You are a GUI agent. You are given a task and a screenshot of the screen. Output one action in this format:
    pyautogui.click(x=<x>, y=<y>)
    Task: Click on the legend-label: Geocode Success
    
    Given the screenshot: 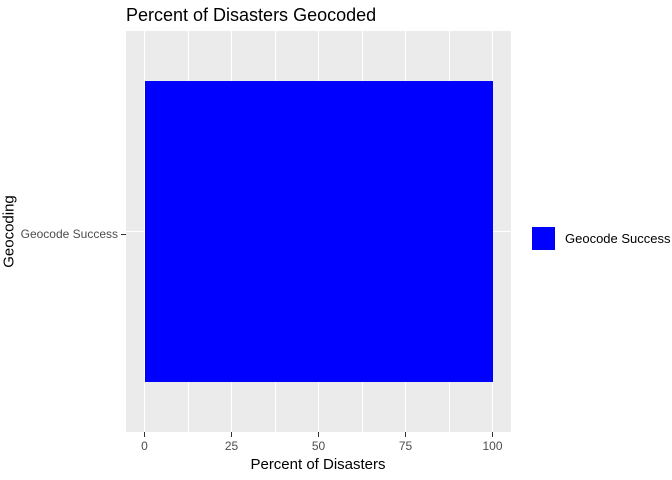 What is the action you would take?
    pyautogui.click(x=618, y=238)
    